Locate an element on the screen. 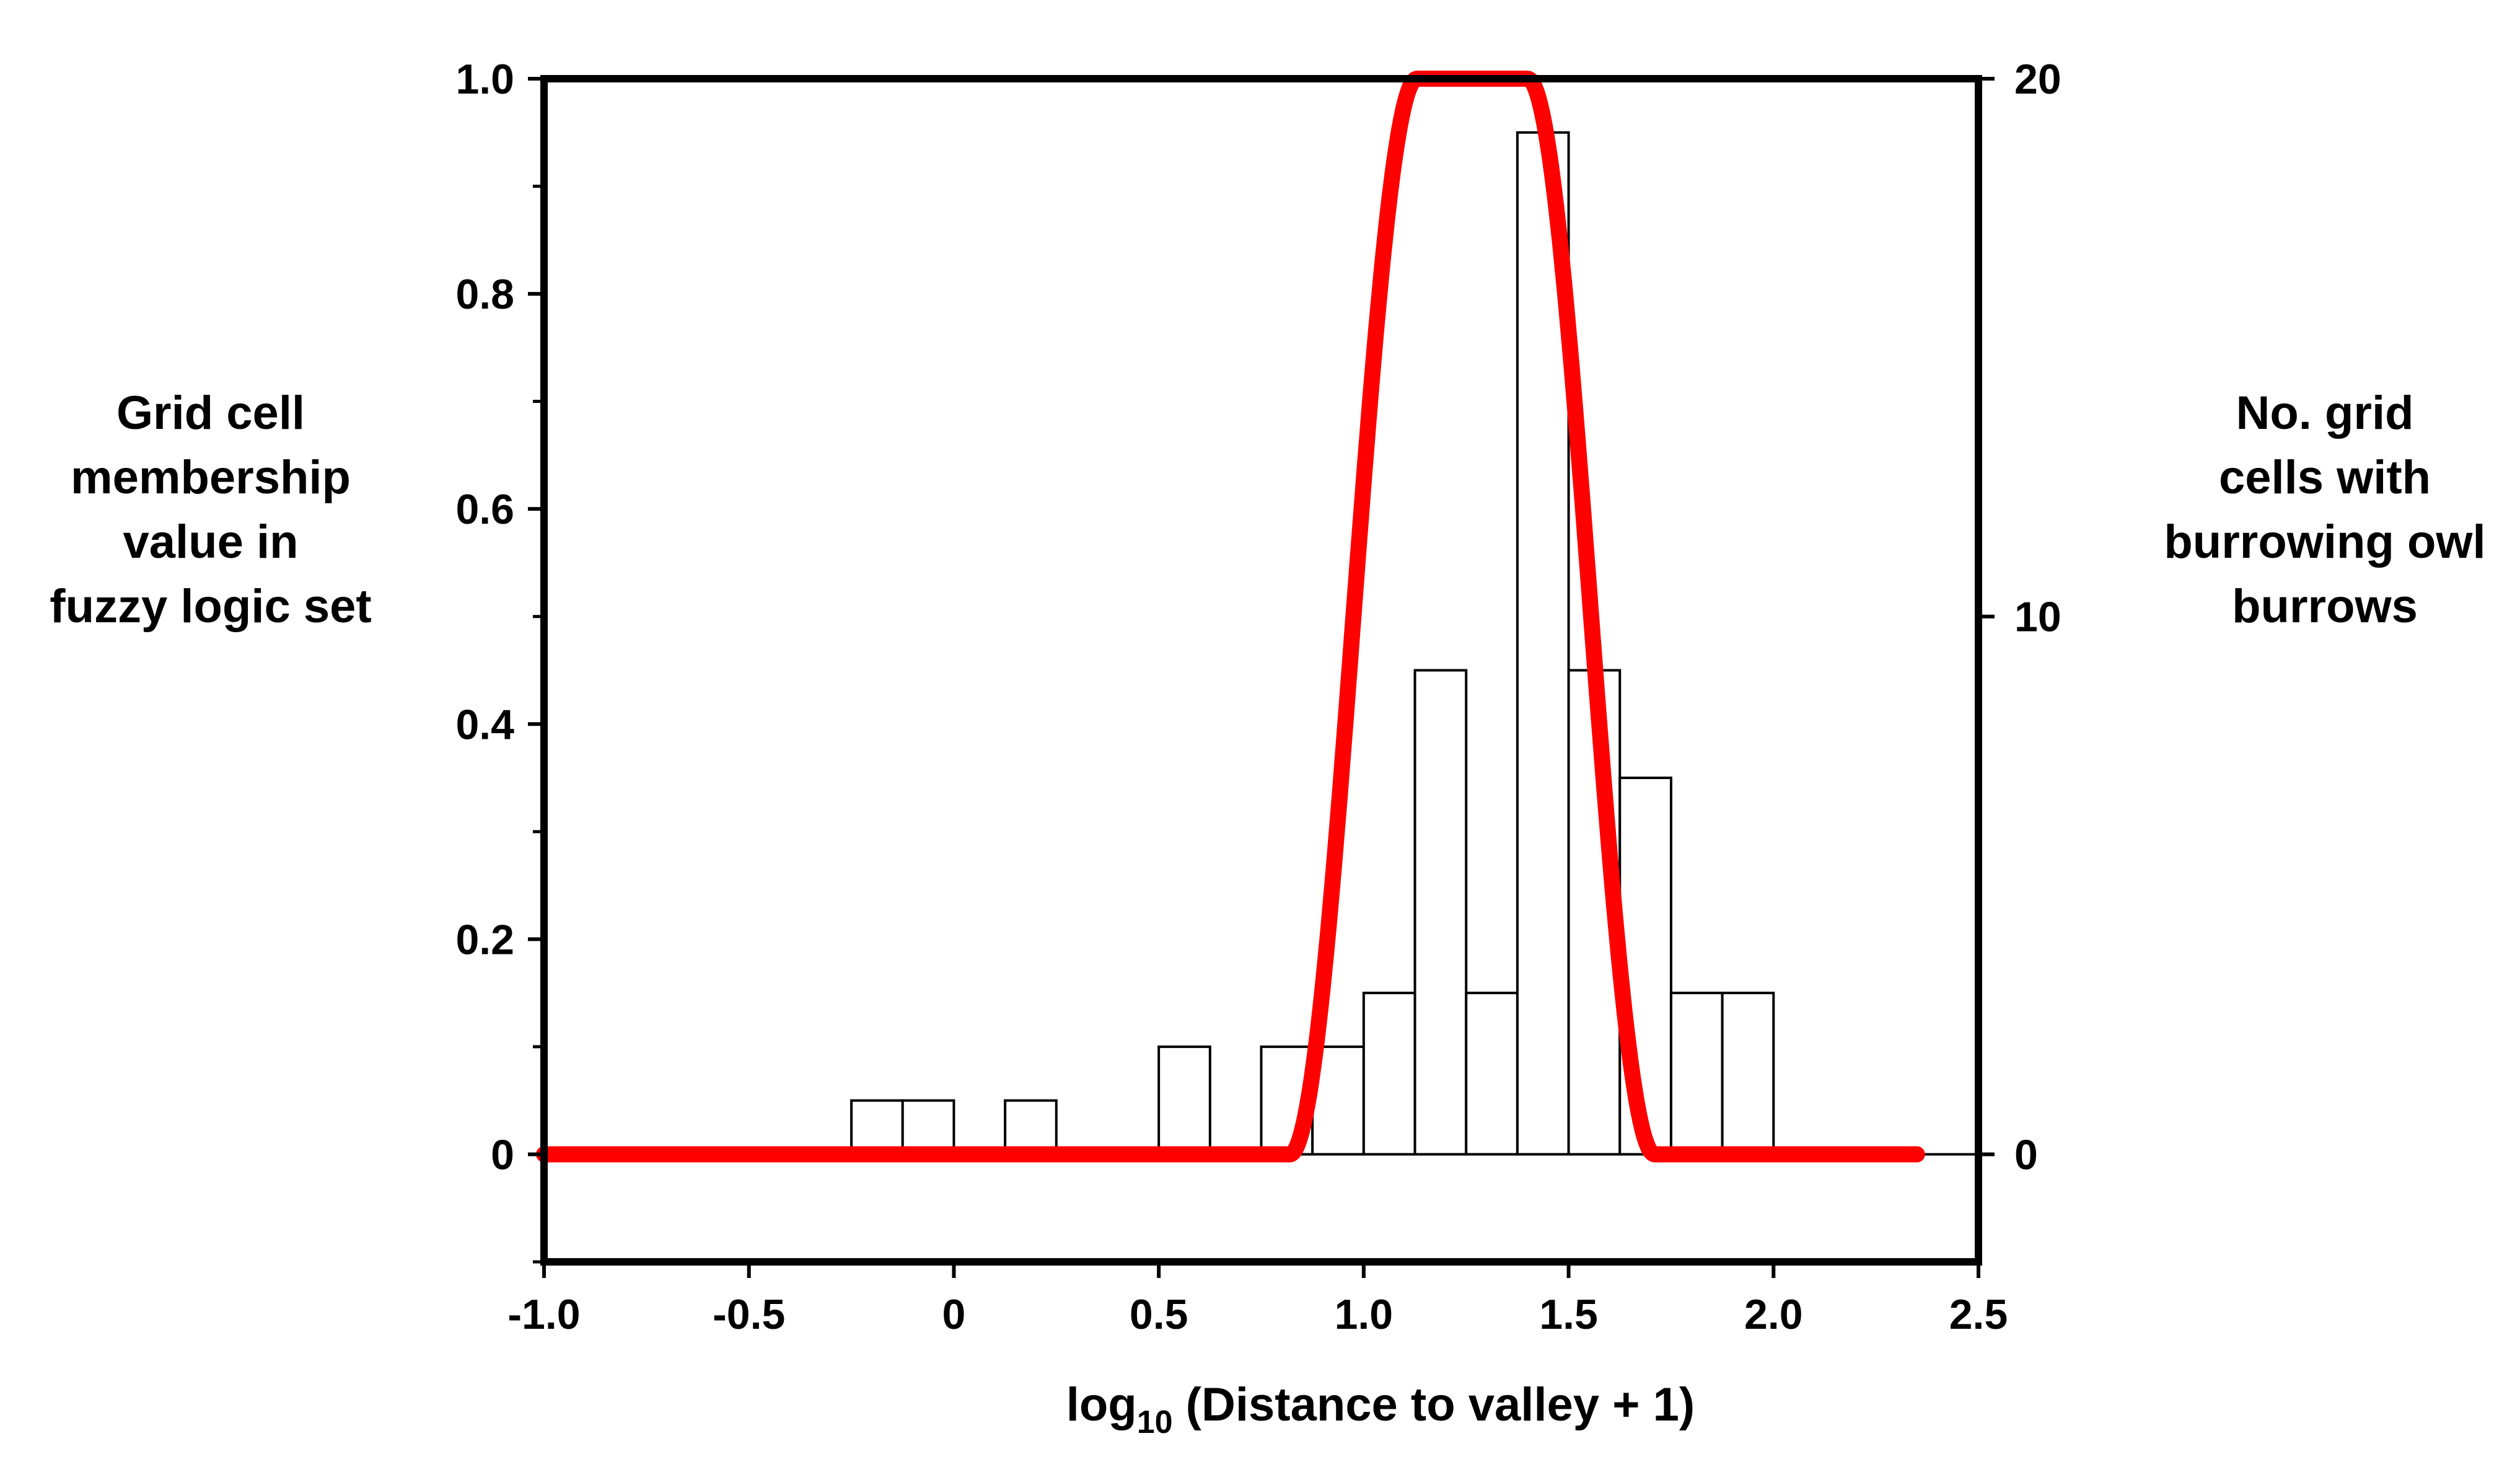 The height and width of the screenshot is (1467, 2520). x-axis-title-subscript: 10 is located at coordinates (1155, 1422).